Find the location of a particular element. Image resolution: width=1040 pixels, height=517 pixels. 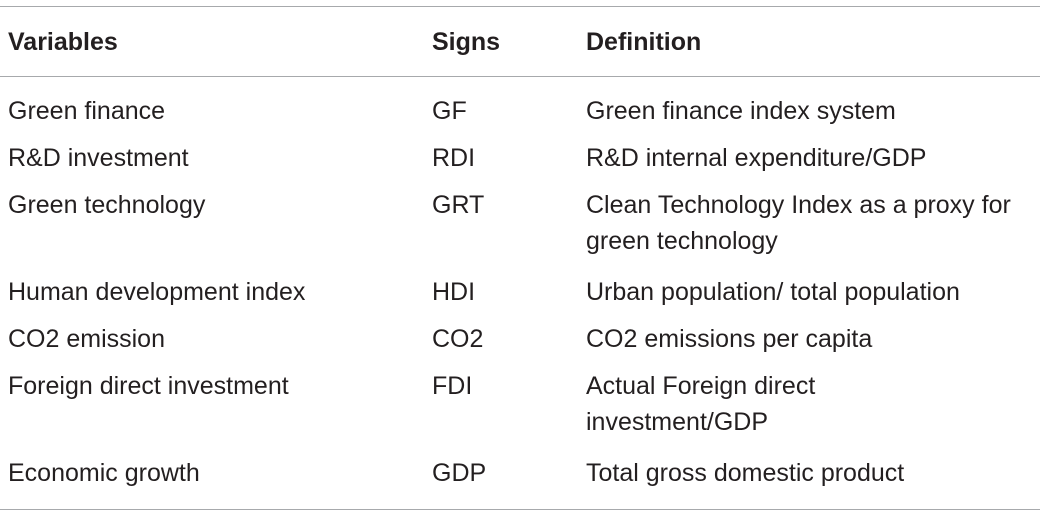

cell-sign: RDI is located at coordinates (454, 158).